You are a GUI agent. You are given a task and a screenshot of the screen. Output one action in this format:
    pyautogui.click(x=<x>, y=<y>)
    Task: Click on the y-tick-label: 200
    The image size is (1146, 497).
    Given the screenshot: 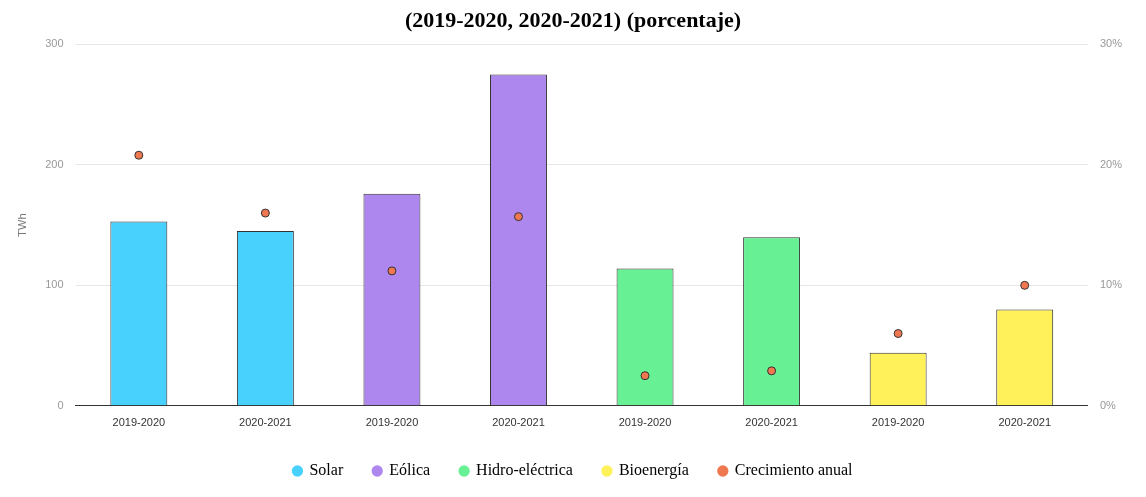 What is the action you would take?
    pyautogui.click(x=54, y=163)
    